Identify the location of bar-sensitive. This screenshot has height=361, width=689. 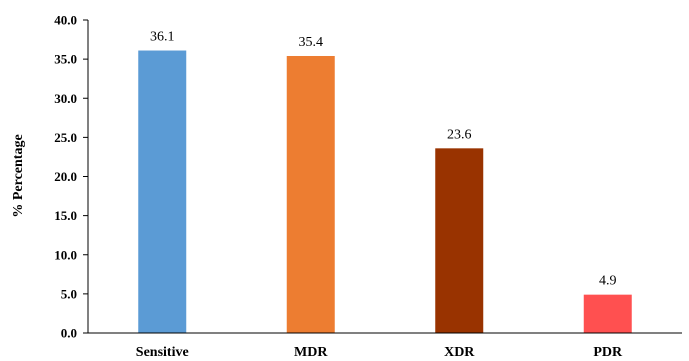
(162, 192).